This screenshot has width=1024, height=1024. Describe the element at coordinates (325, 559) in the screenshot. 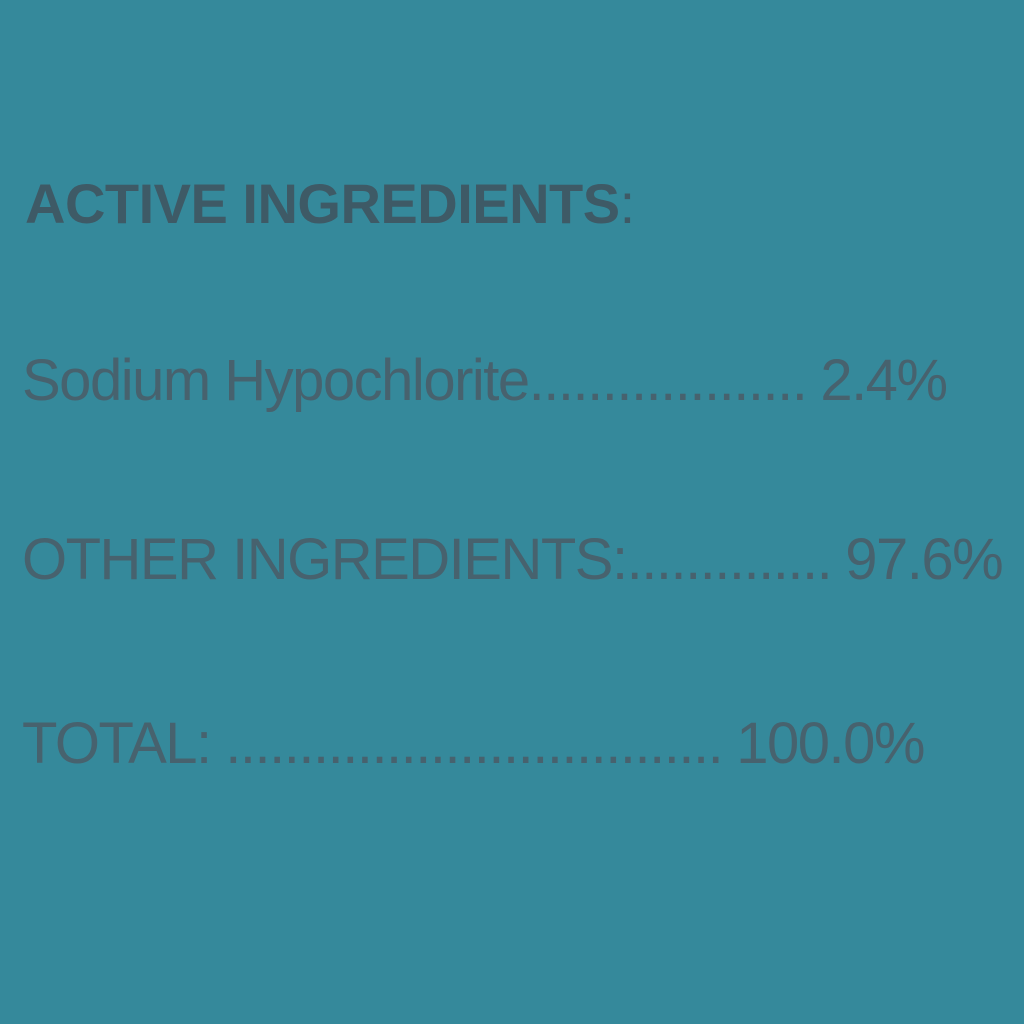

I see `ingredient-name: OTHER INGREDIENTS:` at that location.